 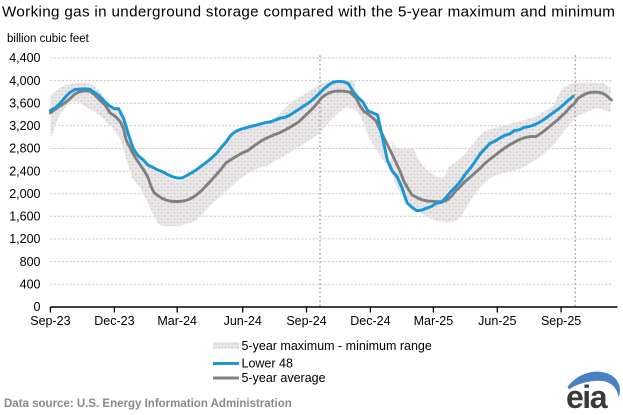 I want to click on svg-text: Dec-24, so click(x=370, y=321).